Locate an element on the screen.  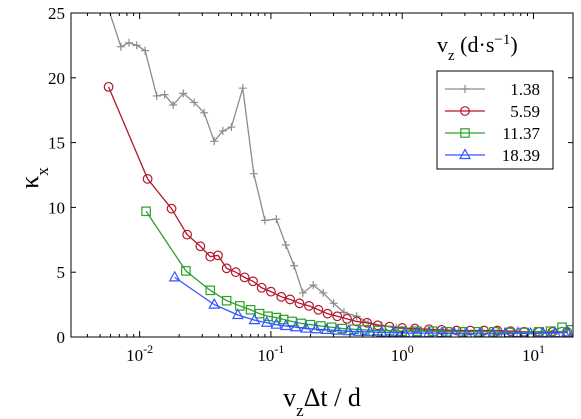
series-line-18.39 is located at coordinates (371, 305).